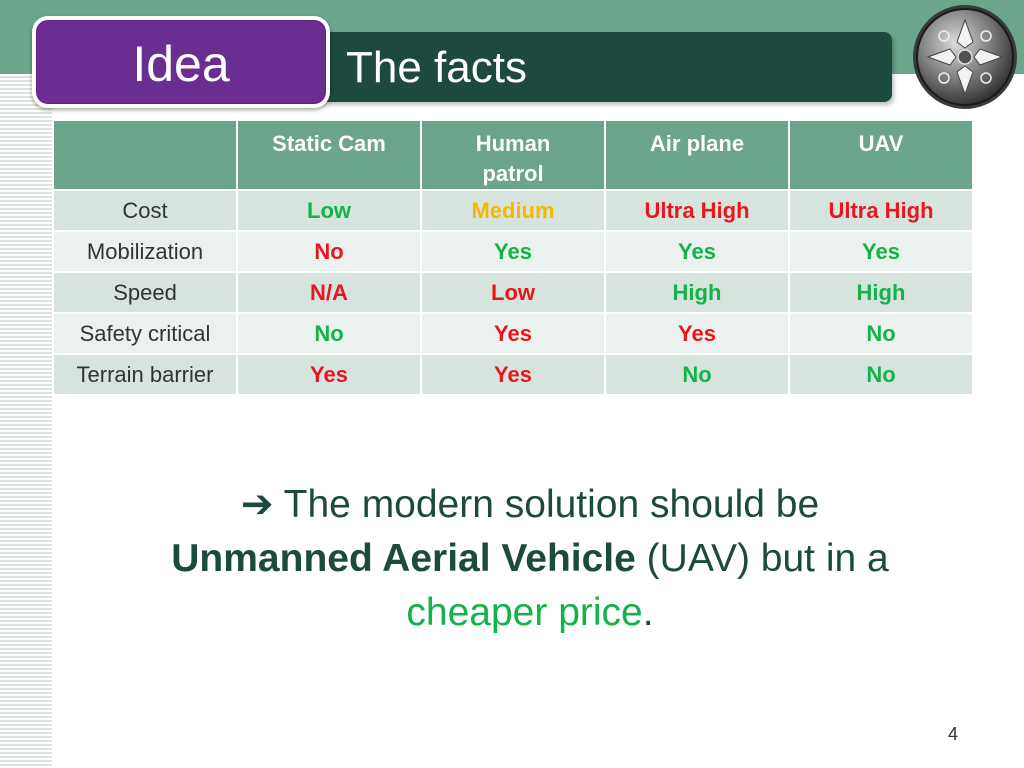 The image size is (1024, 768). What do you see at coordinates (436, 67) in the screenshot?
I see `slide-title: The facts` at bounding box center [436, 67].